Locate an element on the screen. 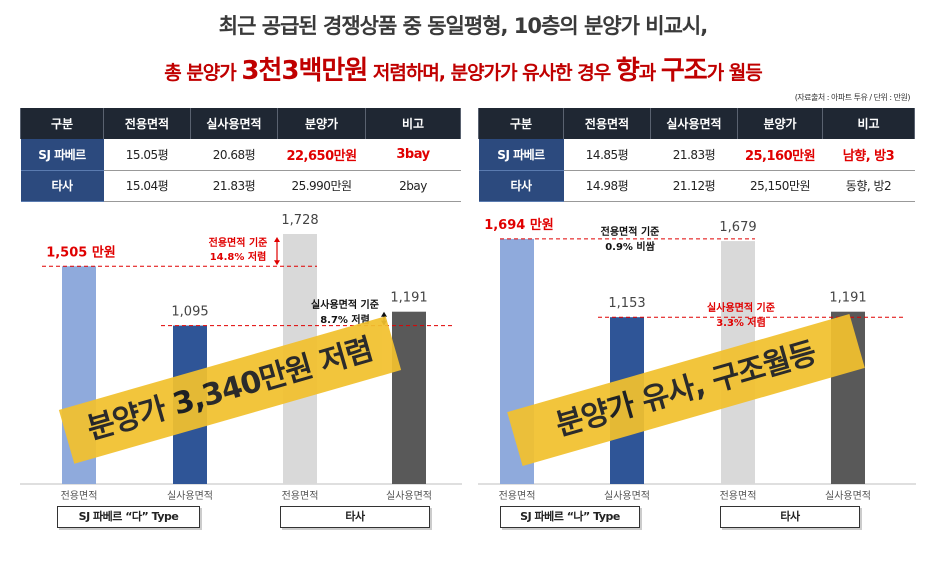  table-row: 타사 14.98평 21.12평 25,150만원 동향, 방2 is located at coordinates (696, 186).